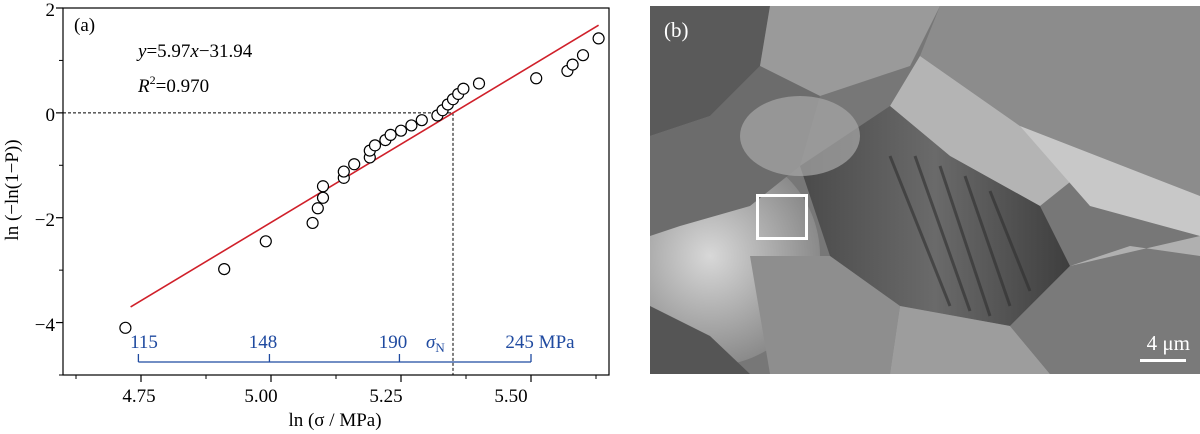 This screenshot has height=434, width=1200. What do you see at coordinates (1163, 360) in the screenshot?
I see `scale-bar` at bounding box center [1163, 360].